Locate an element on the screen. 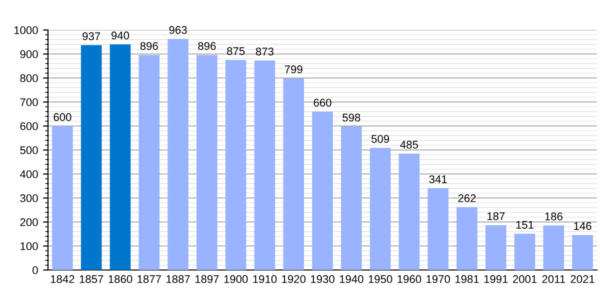  data-label: 598 is located at coordinates (351, 118).